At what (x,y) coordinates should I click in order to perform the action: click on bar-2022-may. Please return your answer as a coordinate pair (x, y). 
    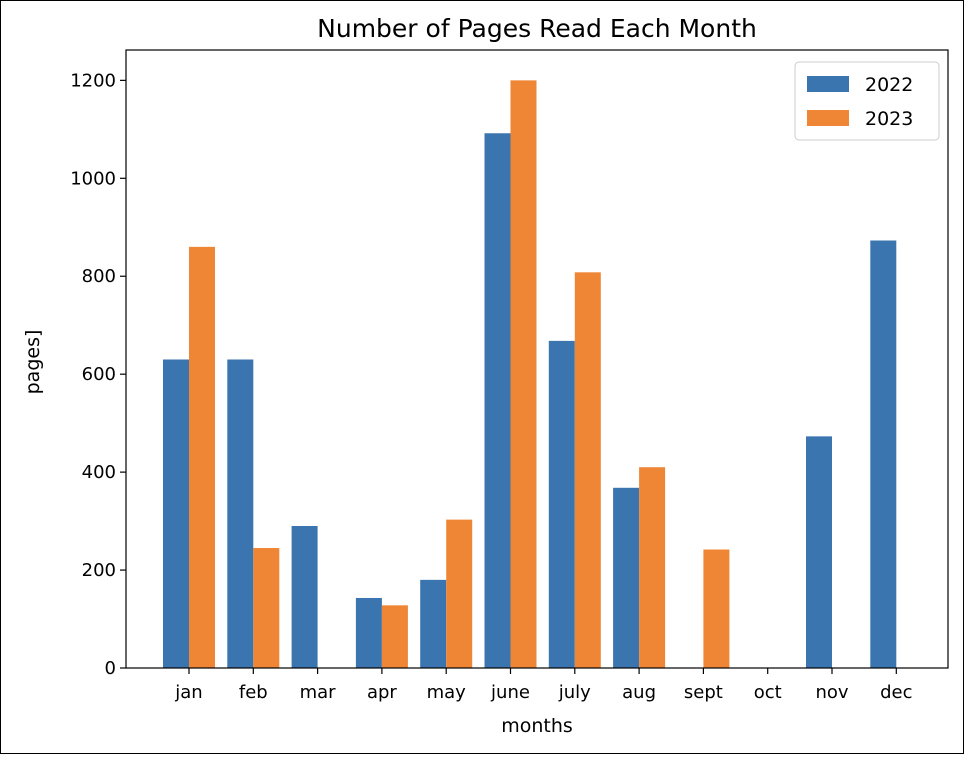
    Looking at the image, I should click on (433, 623).